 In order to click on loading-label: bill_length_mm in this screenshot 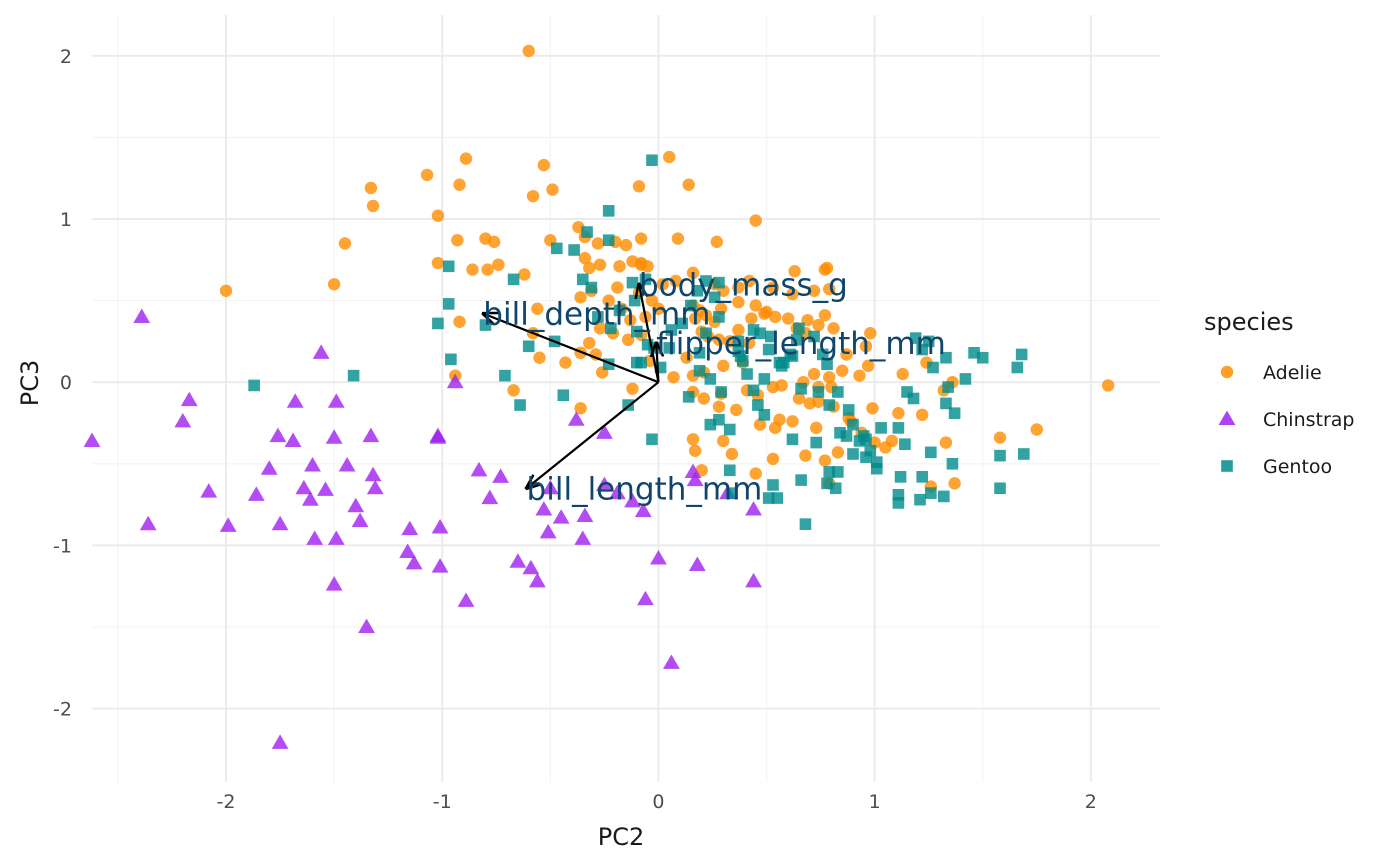, I will do `click(645, 489)`.